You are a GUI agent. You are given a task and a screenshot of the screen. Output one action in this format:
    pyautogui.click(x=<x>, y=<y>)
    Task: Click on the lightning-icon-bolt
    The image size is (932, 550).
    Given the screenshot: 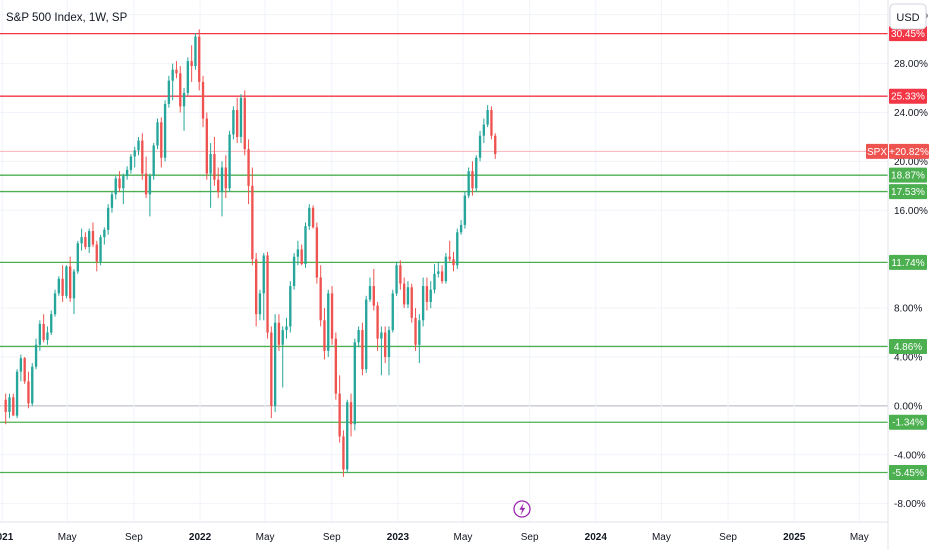 What is the action you would take?
    pyautogui.click(x=522, y=509)
    